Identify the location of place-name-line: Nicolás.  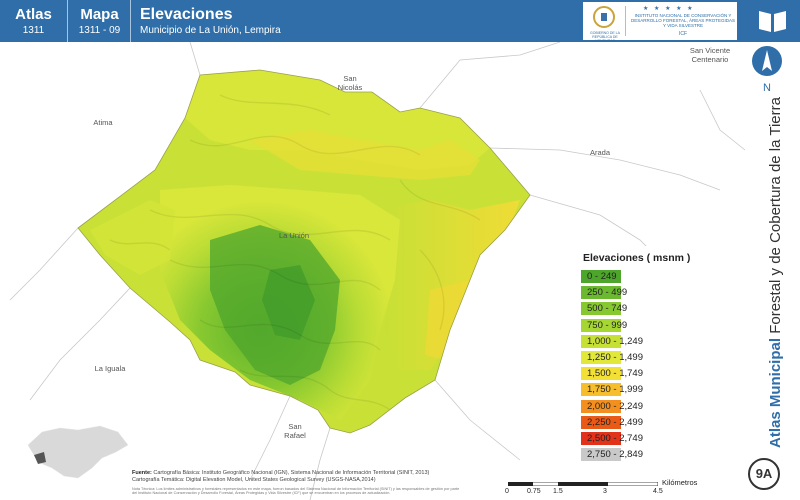
(350, 87).